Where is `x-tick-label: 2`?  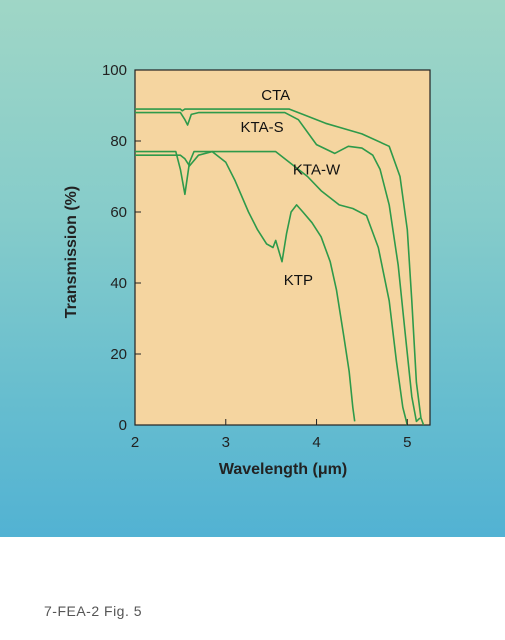 x-tick-label: 2 is located at coordinates (135, 442).